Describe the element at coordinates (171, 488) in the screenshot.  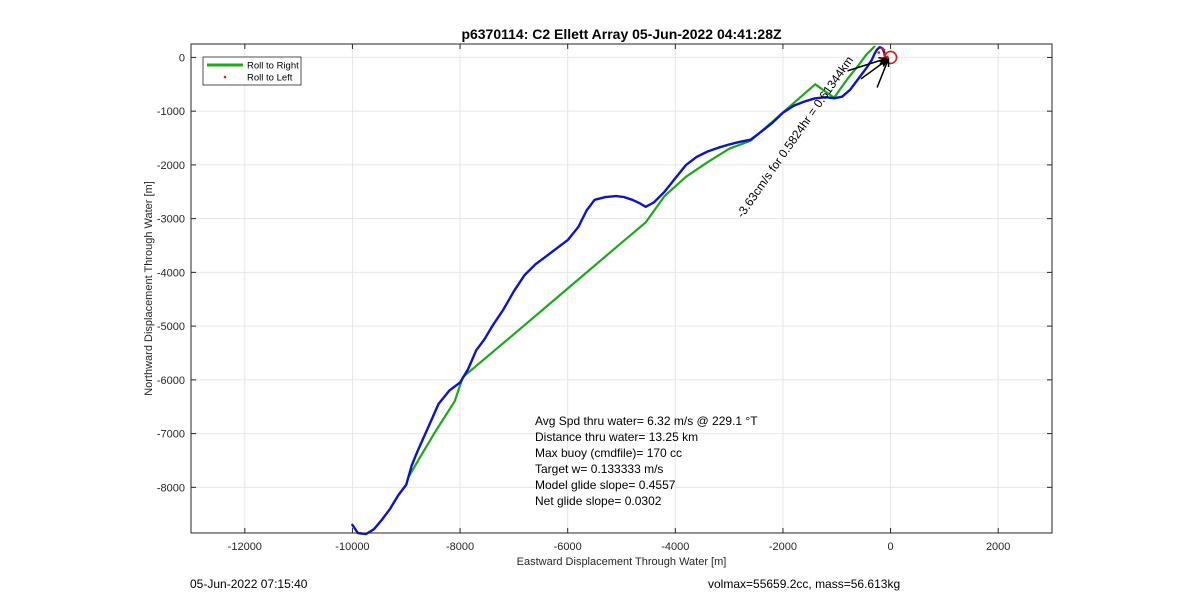
I see `y-tick-label: -8000` at that location.